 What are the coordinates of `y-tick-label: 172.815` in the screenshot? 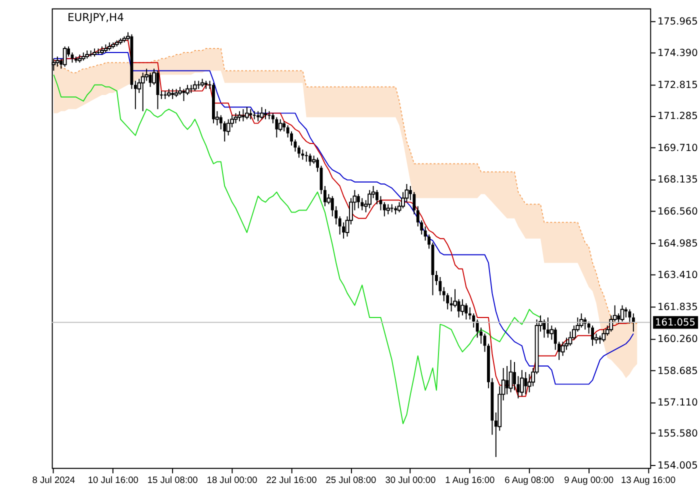 It's located at (677, 85).